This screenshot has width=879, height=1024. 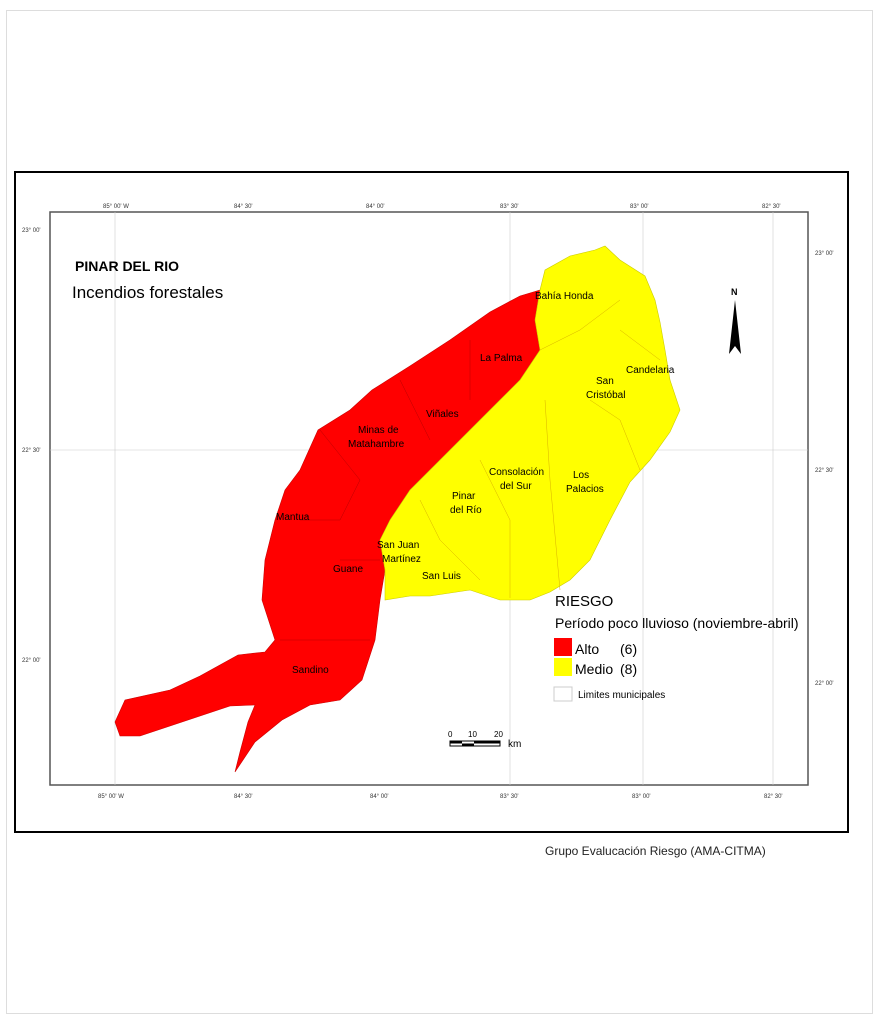 What do you see at coordinates (628, 649) in the screenshot?
I see `legend-alto-count: (6)` at bounding box center [628, 649].